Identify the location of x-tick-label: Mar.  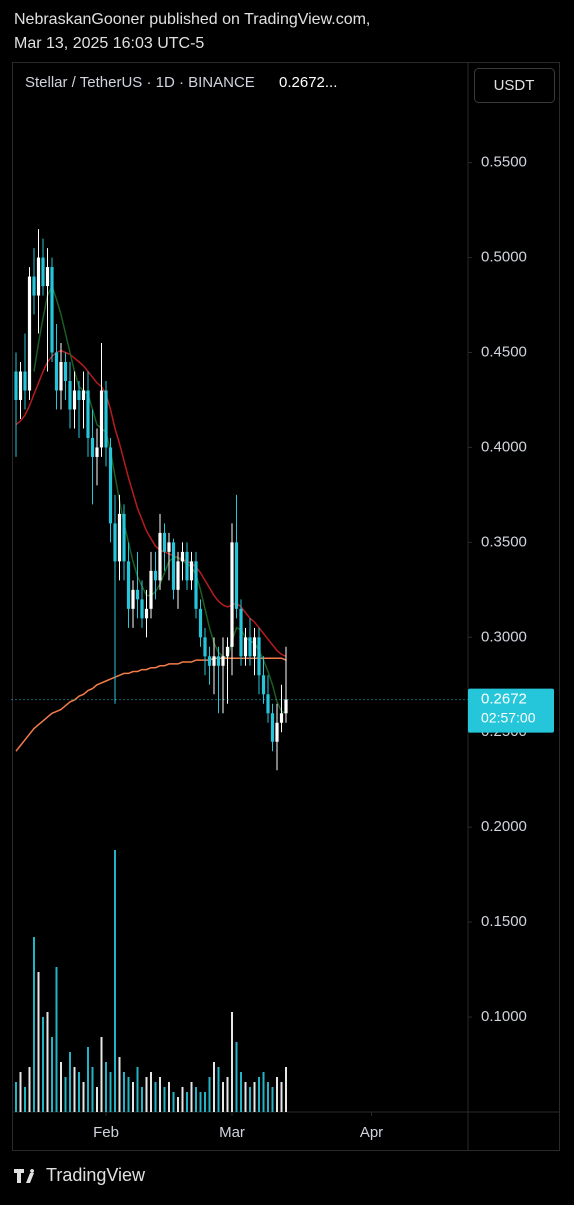
(232, 1132).